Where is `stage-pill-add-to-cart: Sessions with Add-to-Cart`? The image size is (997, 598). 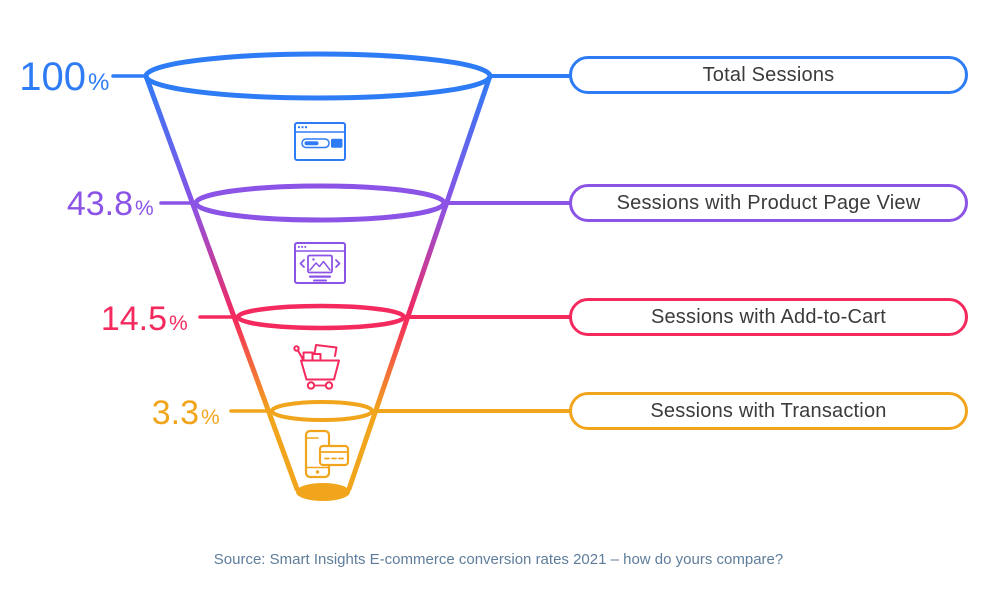 stage-pill-add-to-cart: Sessions with Add-to-Cart is located at coordinates (768, 317).